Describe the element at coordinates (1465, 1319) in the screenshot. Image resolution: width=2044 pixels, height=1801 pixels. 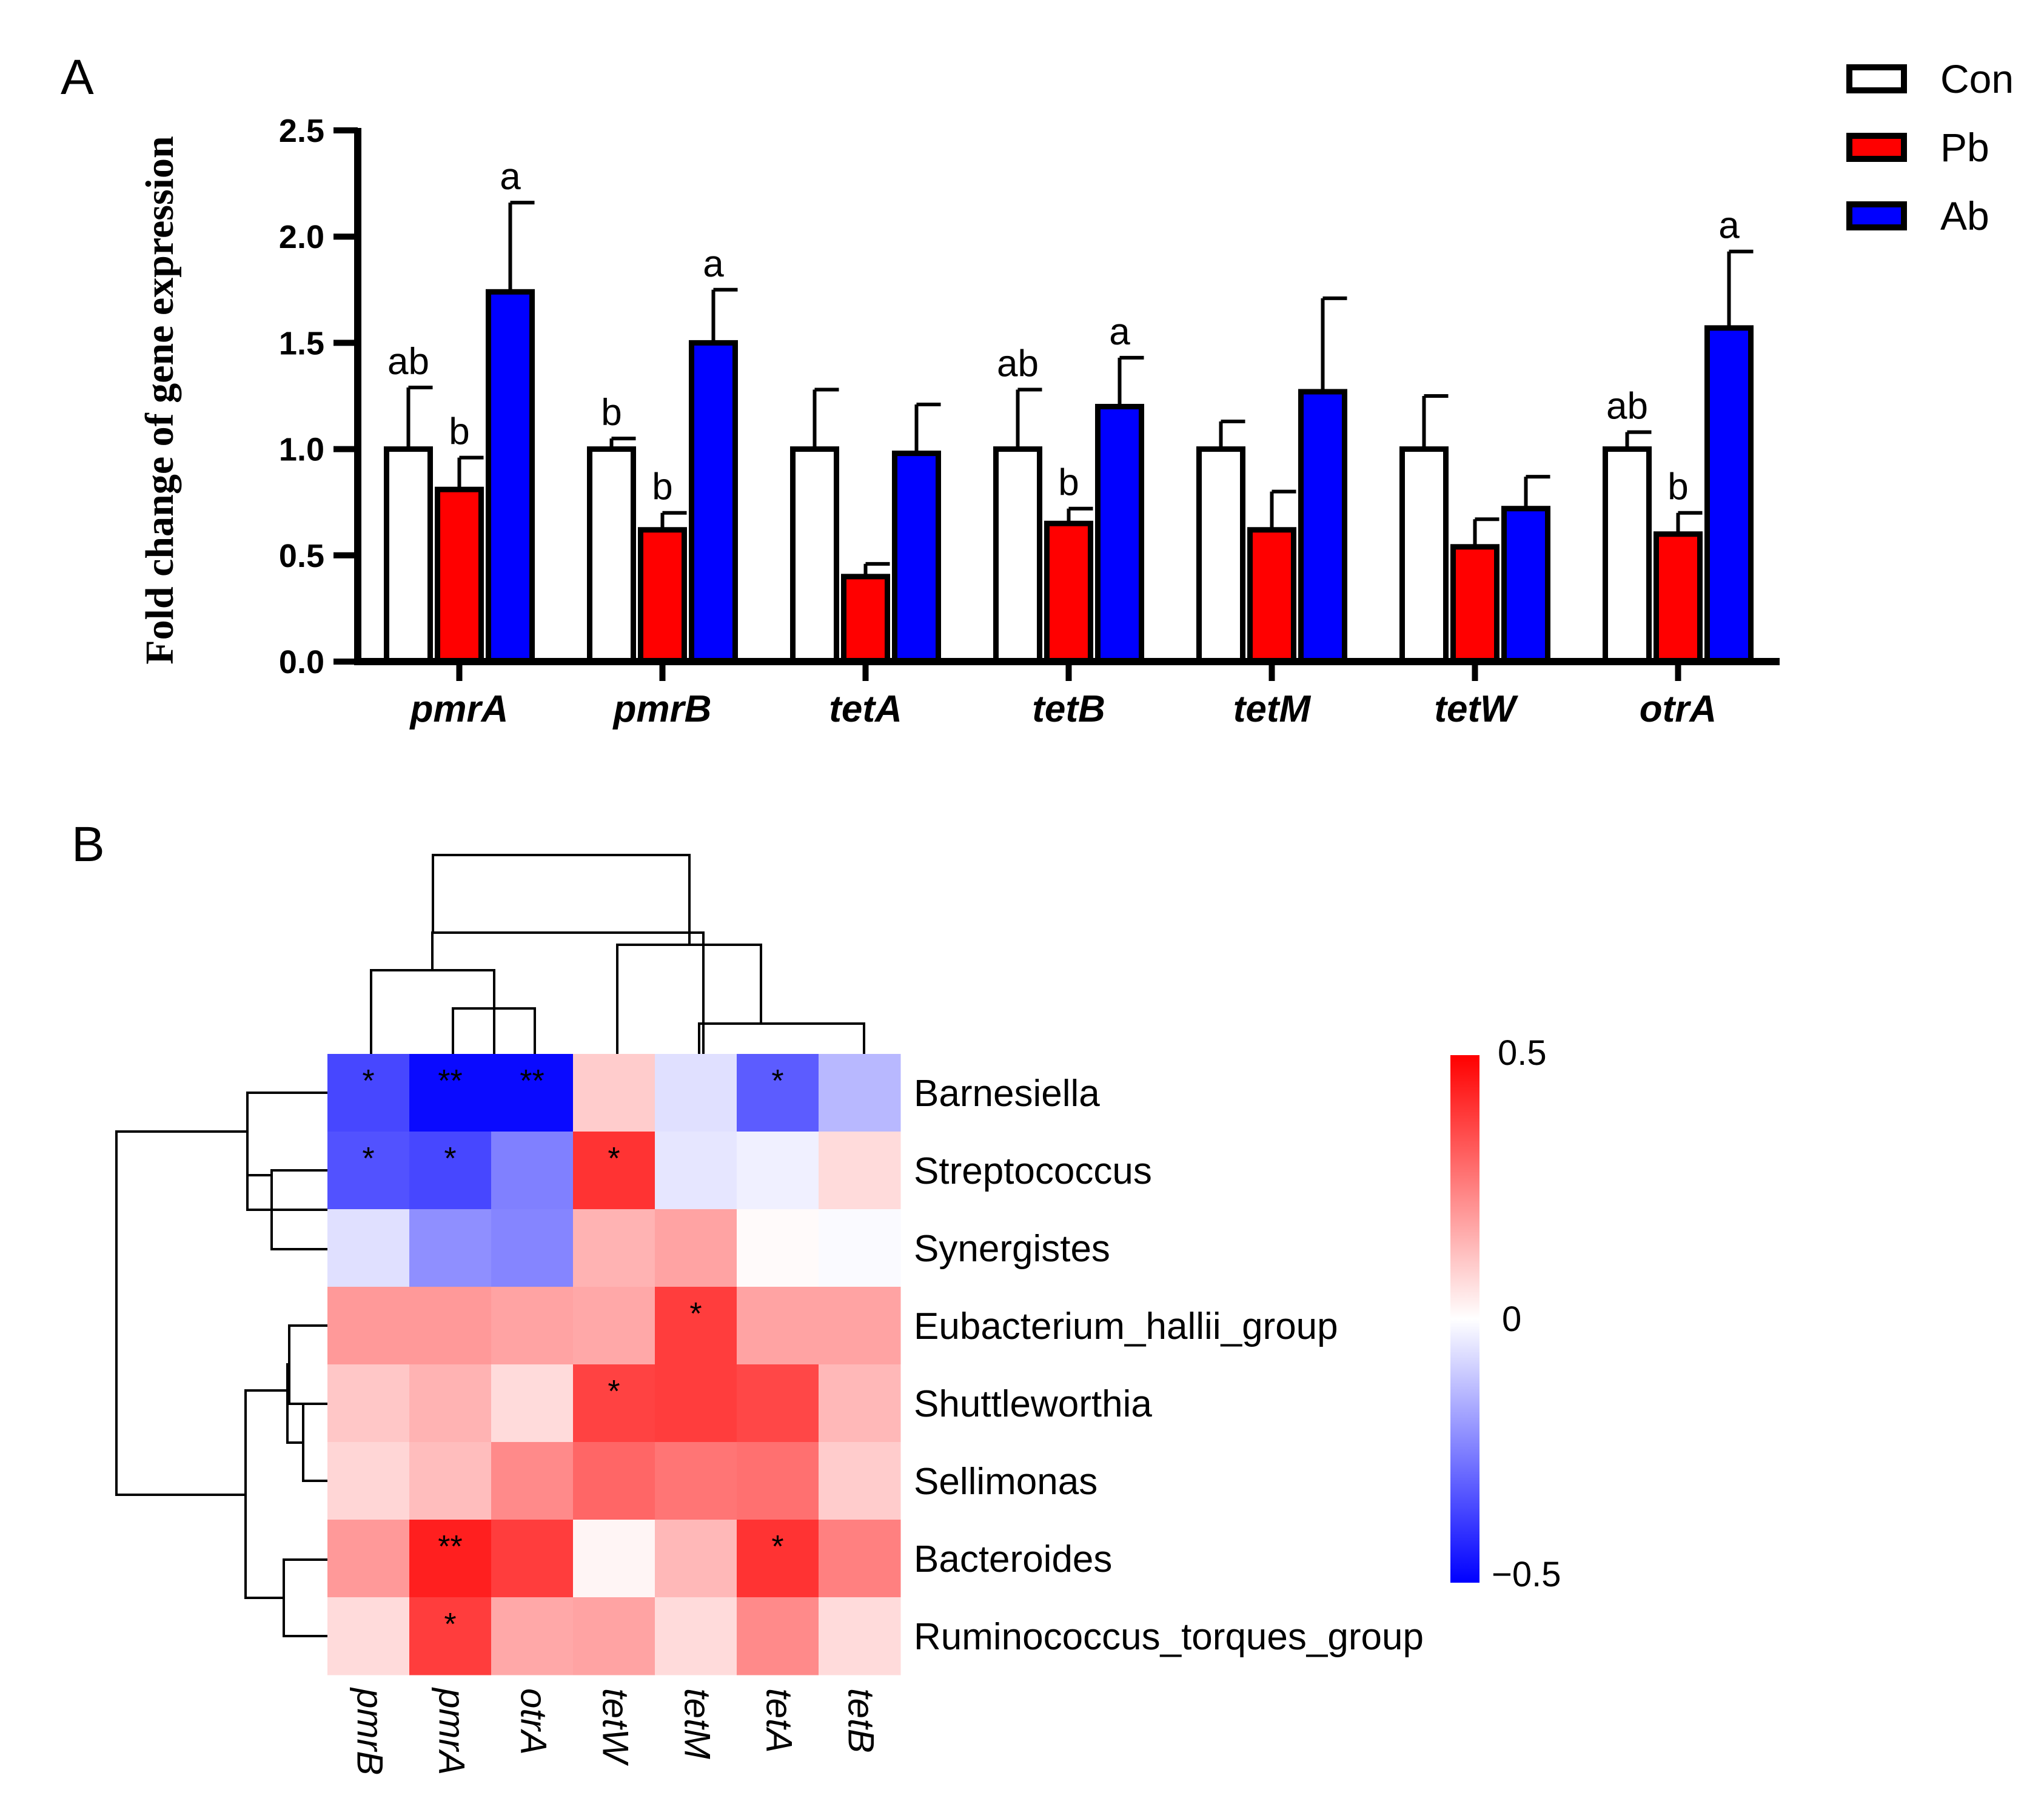
I see `color-scale-bar` at that location.